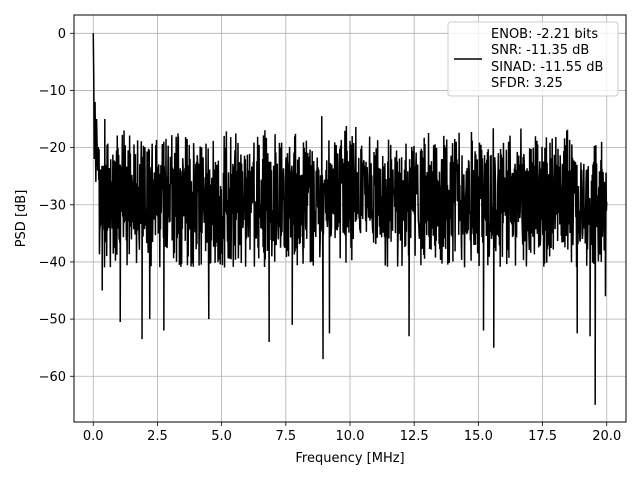 The width and height of the screenshot is (640, 480). I want to click on y-axis: 0 −10 −20 −30 −40 −50 −60, so click(56, 206).